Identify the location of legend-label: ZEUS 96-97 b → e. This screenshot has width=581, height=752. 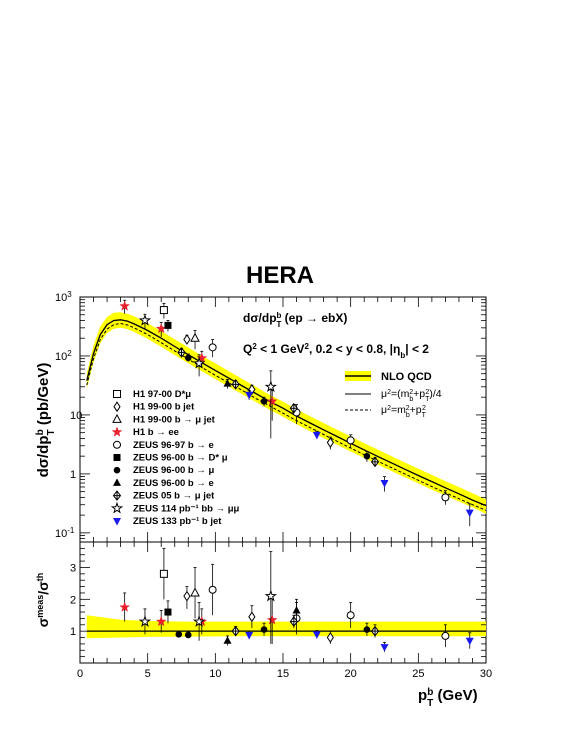
(173, 445).